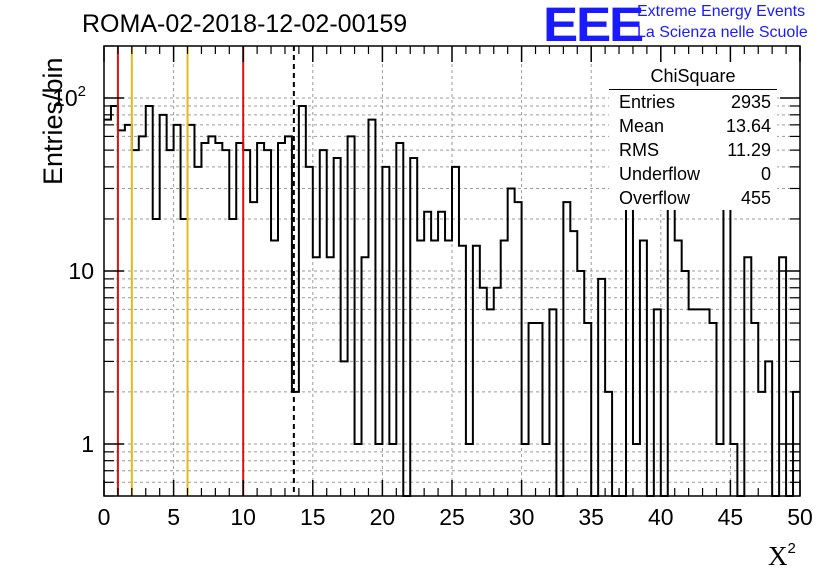  Describe the element at coordinates (660, 174) in the screenshot. I see `stats-label: Underflow` at that location.